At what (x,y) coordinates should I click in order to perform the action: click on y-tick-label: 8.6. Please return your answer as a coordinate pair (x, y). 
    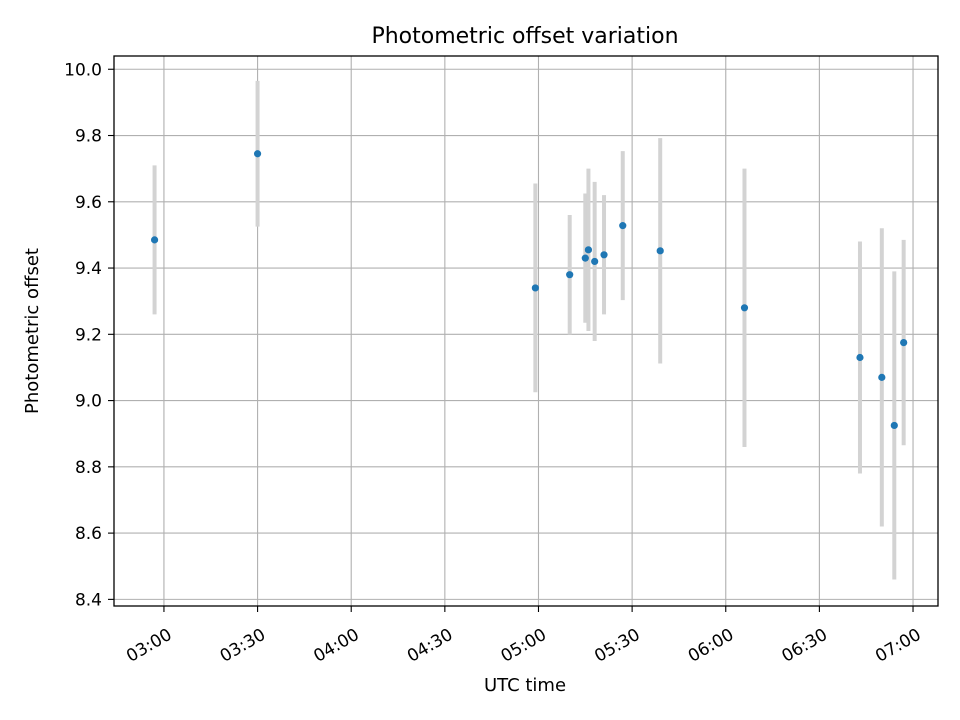
    Looking at the image, I should click on (88, 534).